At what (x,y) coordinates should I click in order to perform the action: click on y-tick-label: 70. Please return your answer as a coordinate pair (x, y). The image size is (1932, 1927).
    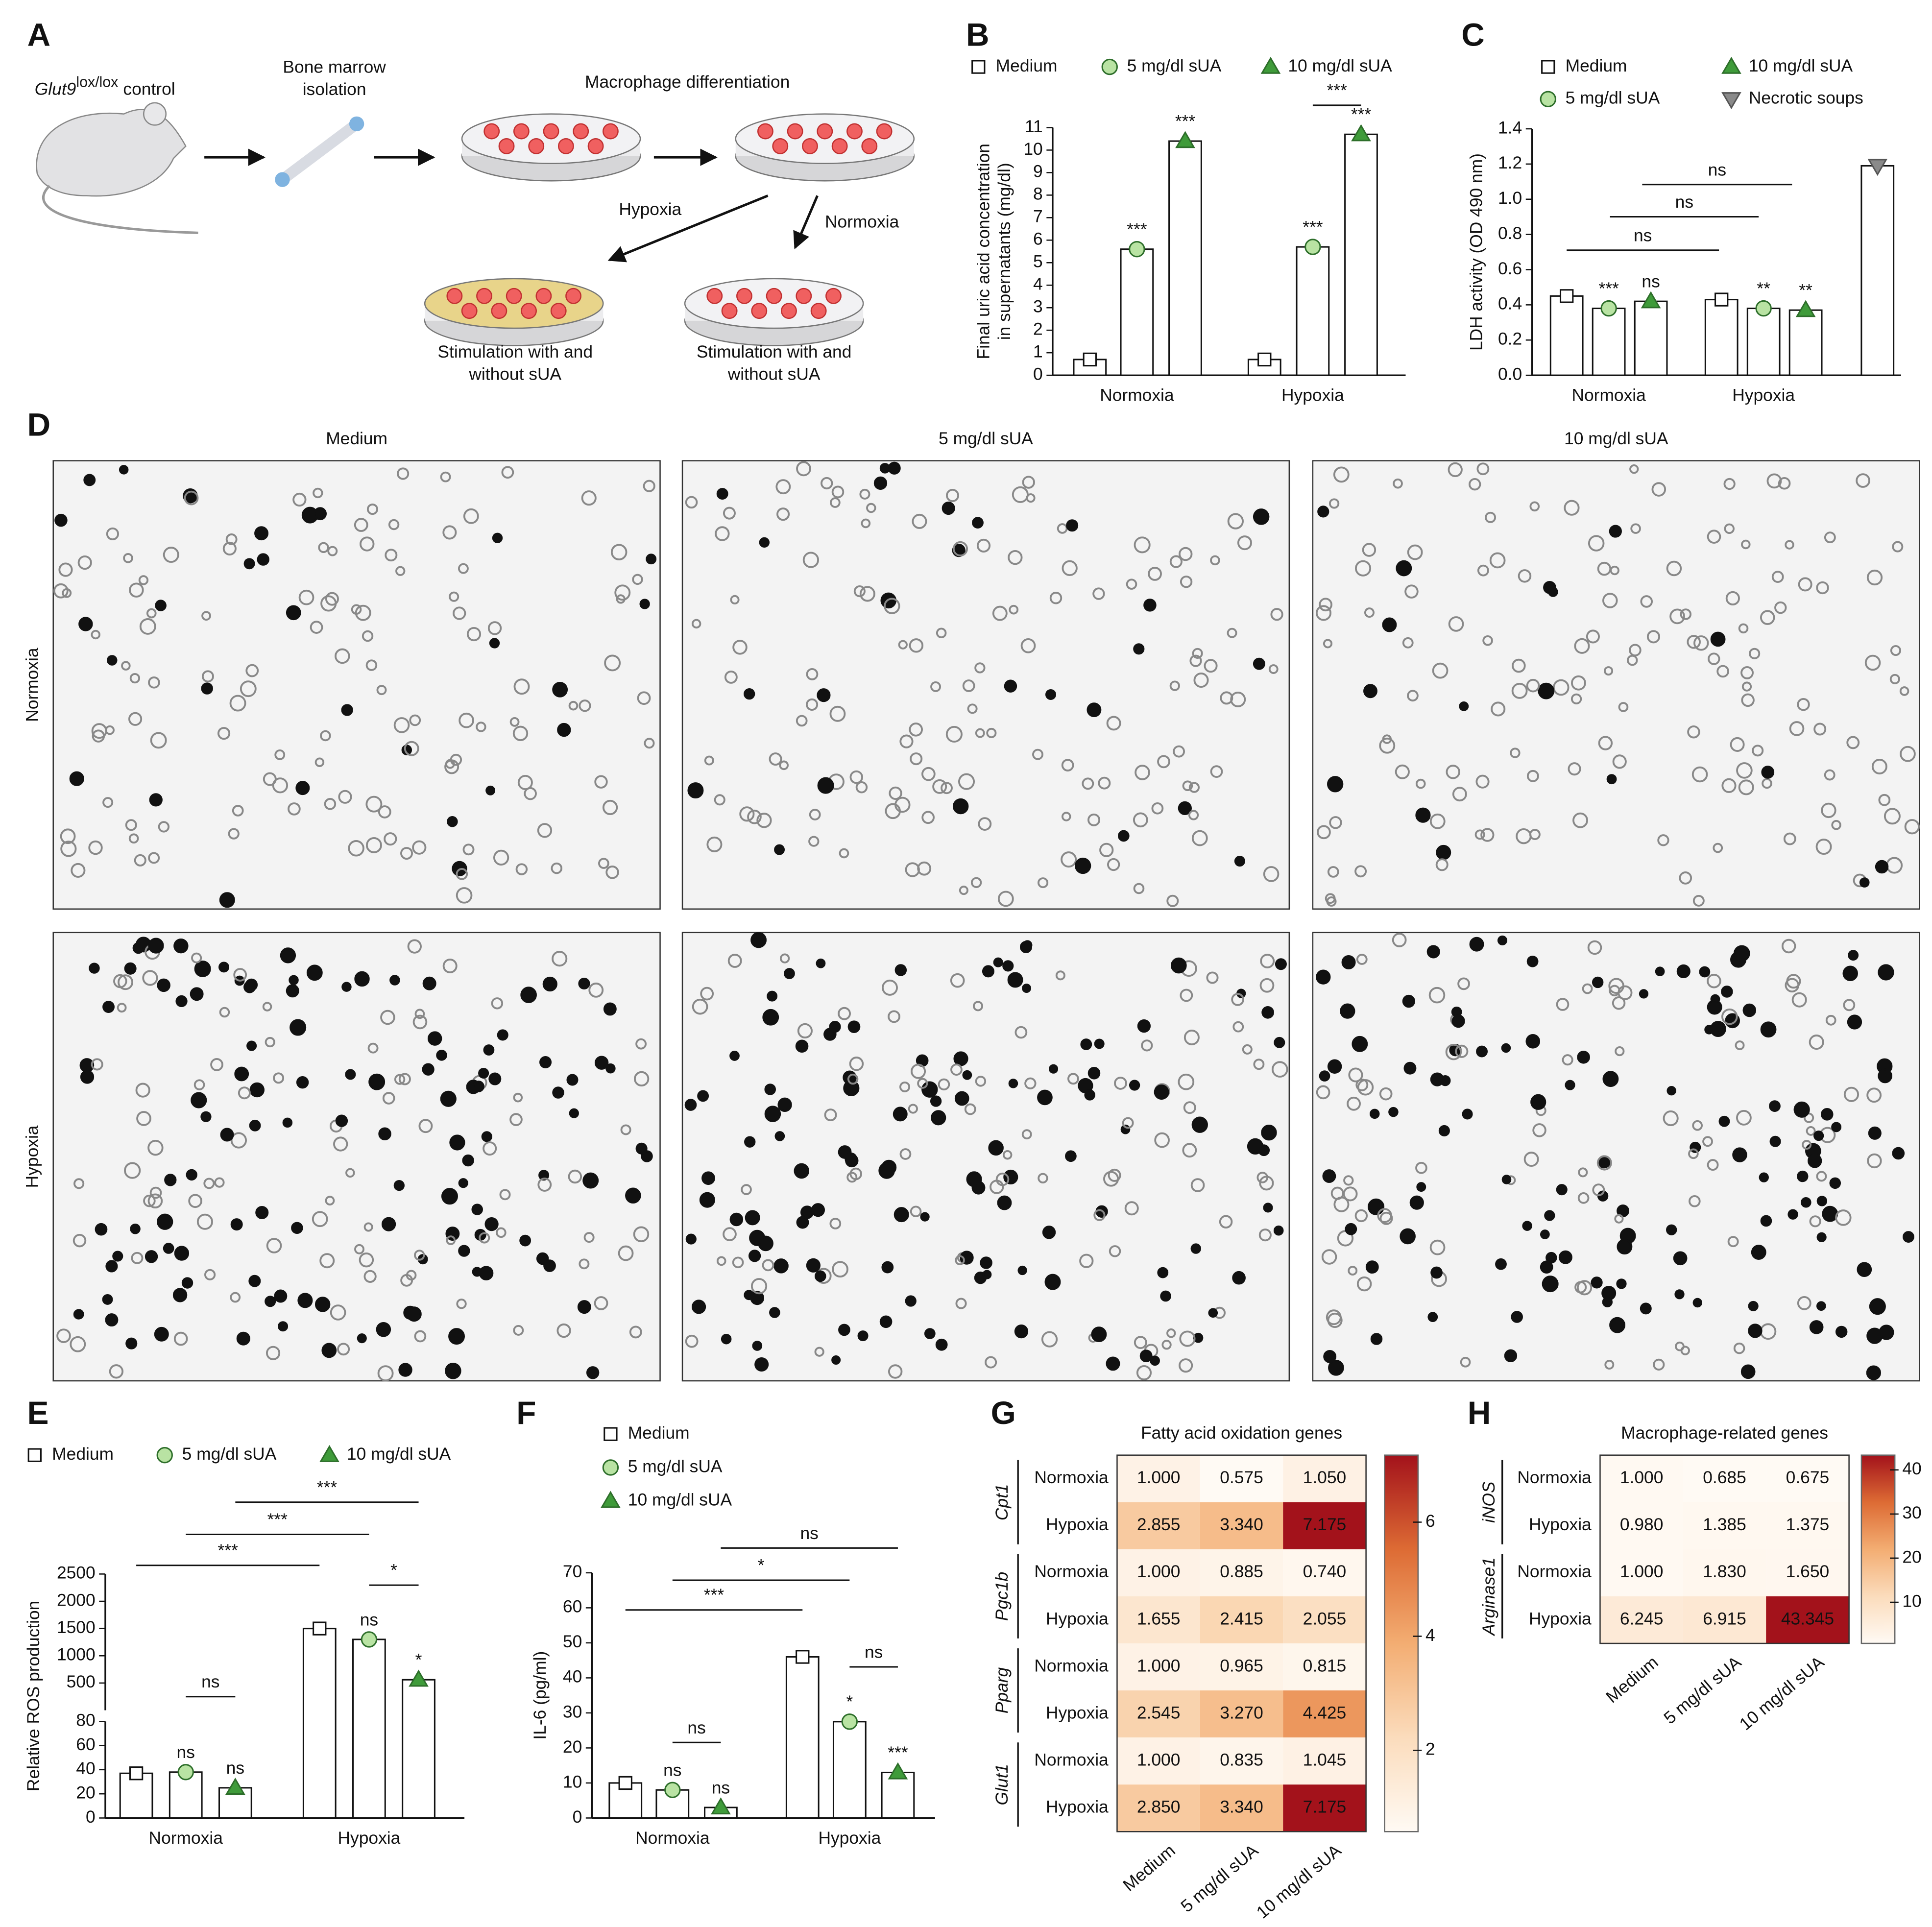
    Looking at the image, I should click on (572, 1571).